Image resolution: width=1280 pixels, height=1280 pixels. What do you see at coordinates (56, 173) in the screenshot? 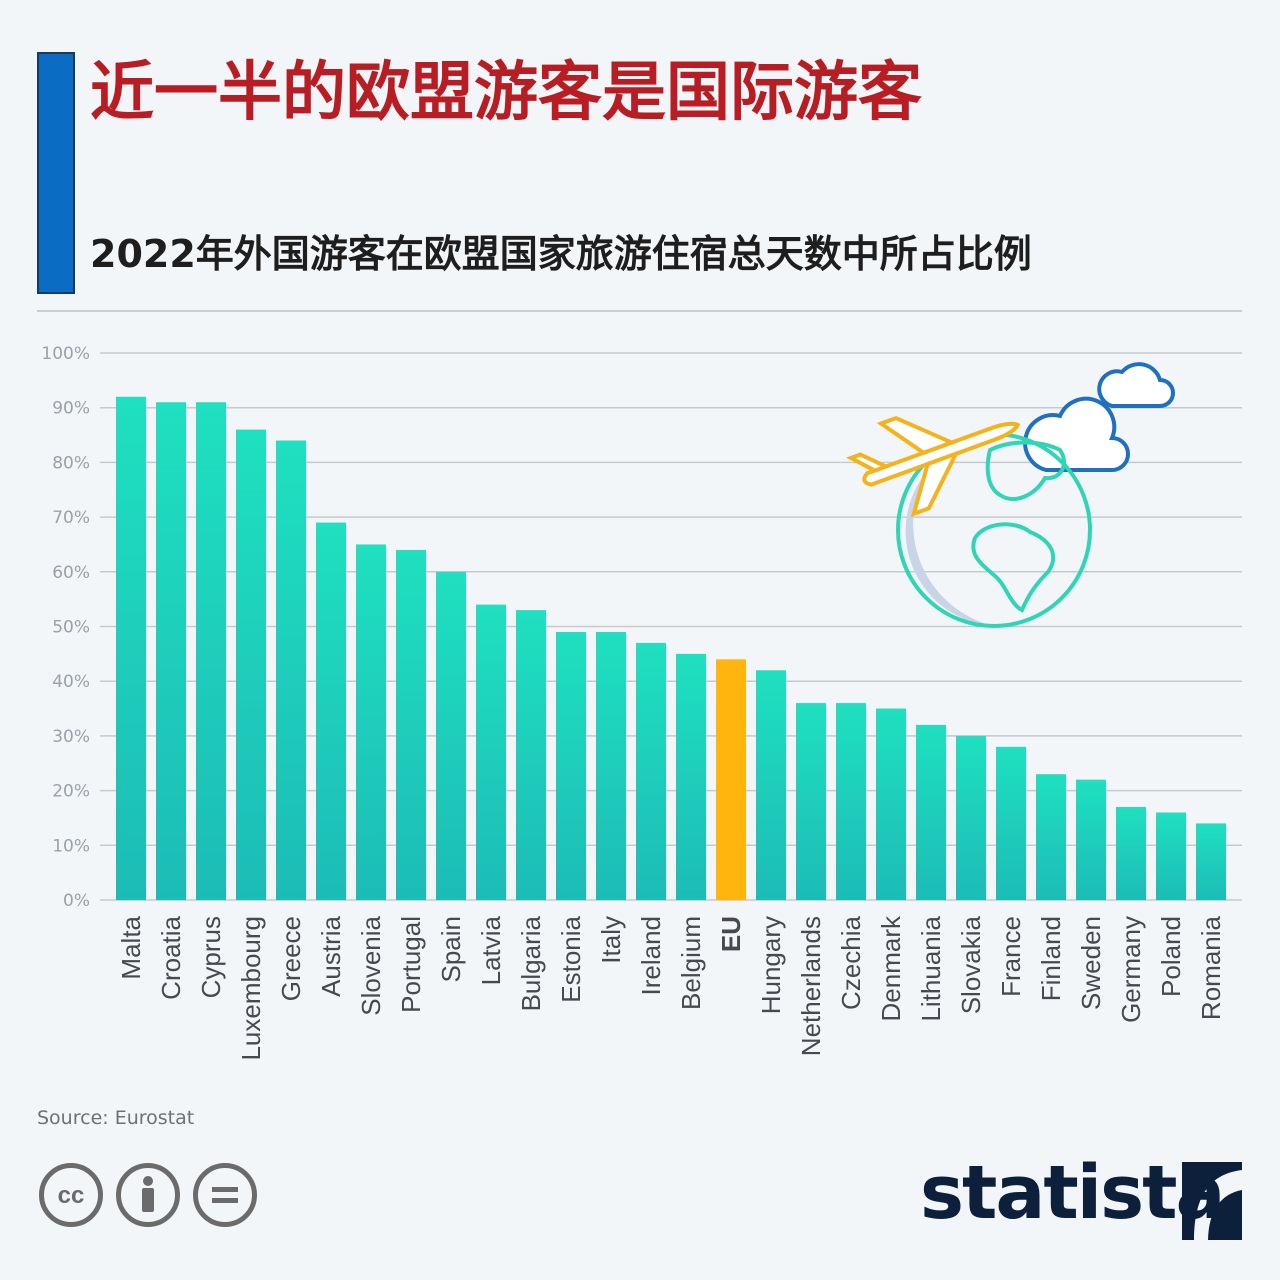
I see `accent-bar` at bounding box center [56, 173].